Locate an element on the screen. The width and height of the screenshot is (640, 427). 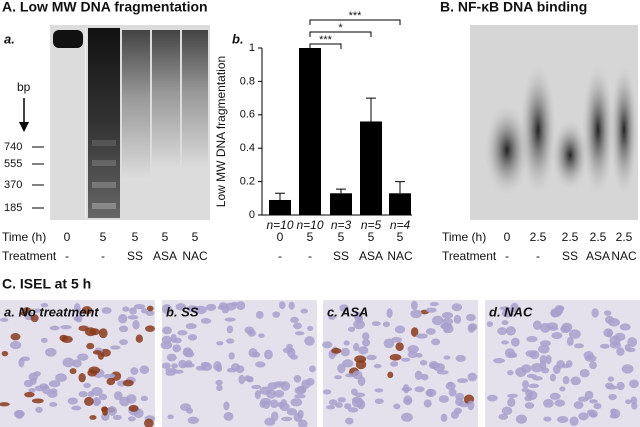
panel-label: a. is located at coordinates (9, 38).